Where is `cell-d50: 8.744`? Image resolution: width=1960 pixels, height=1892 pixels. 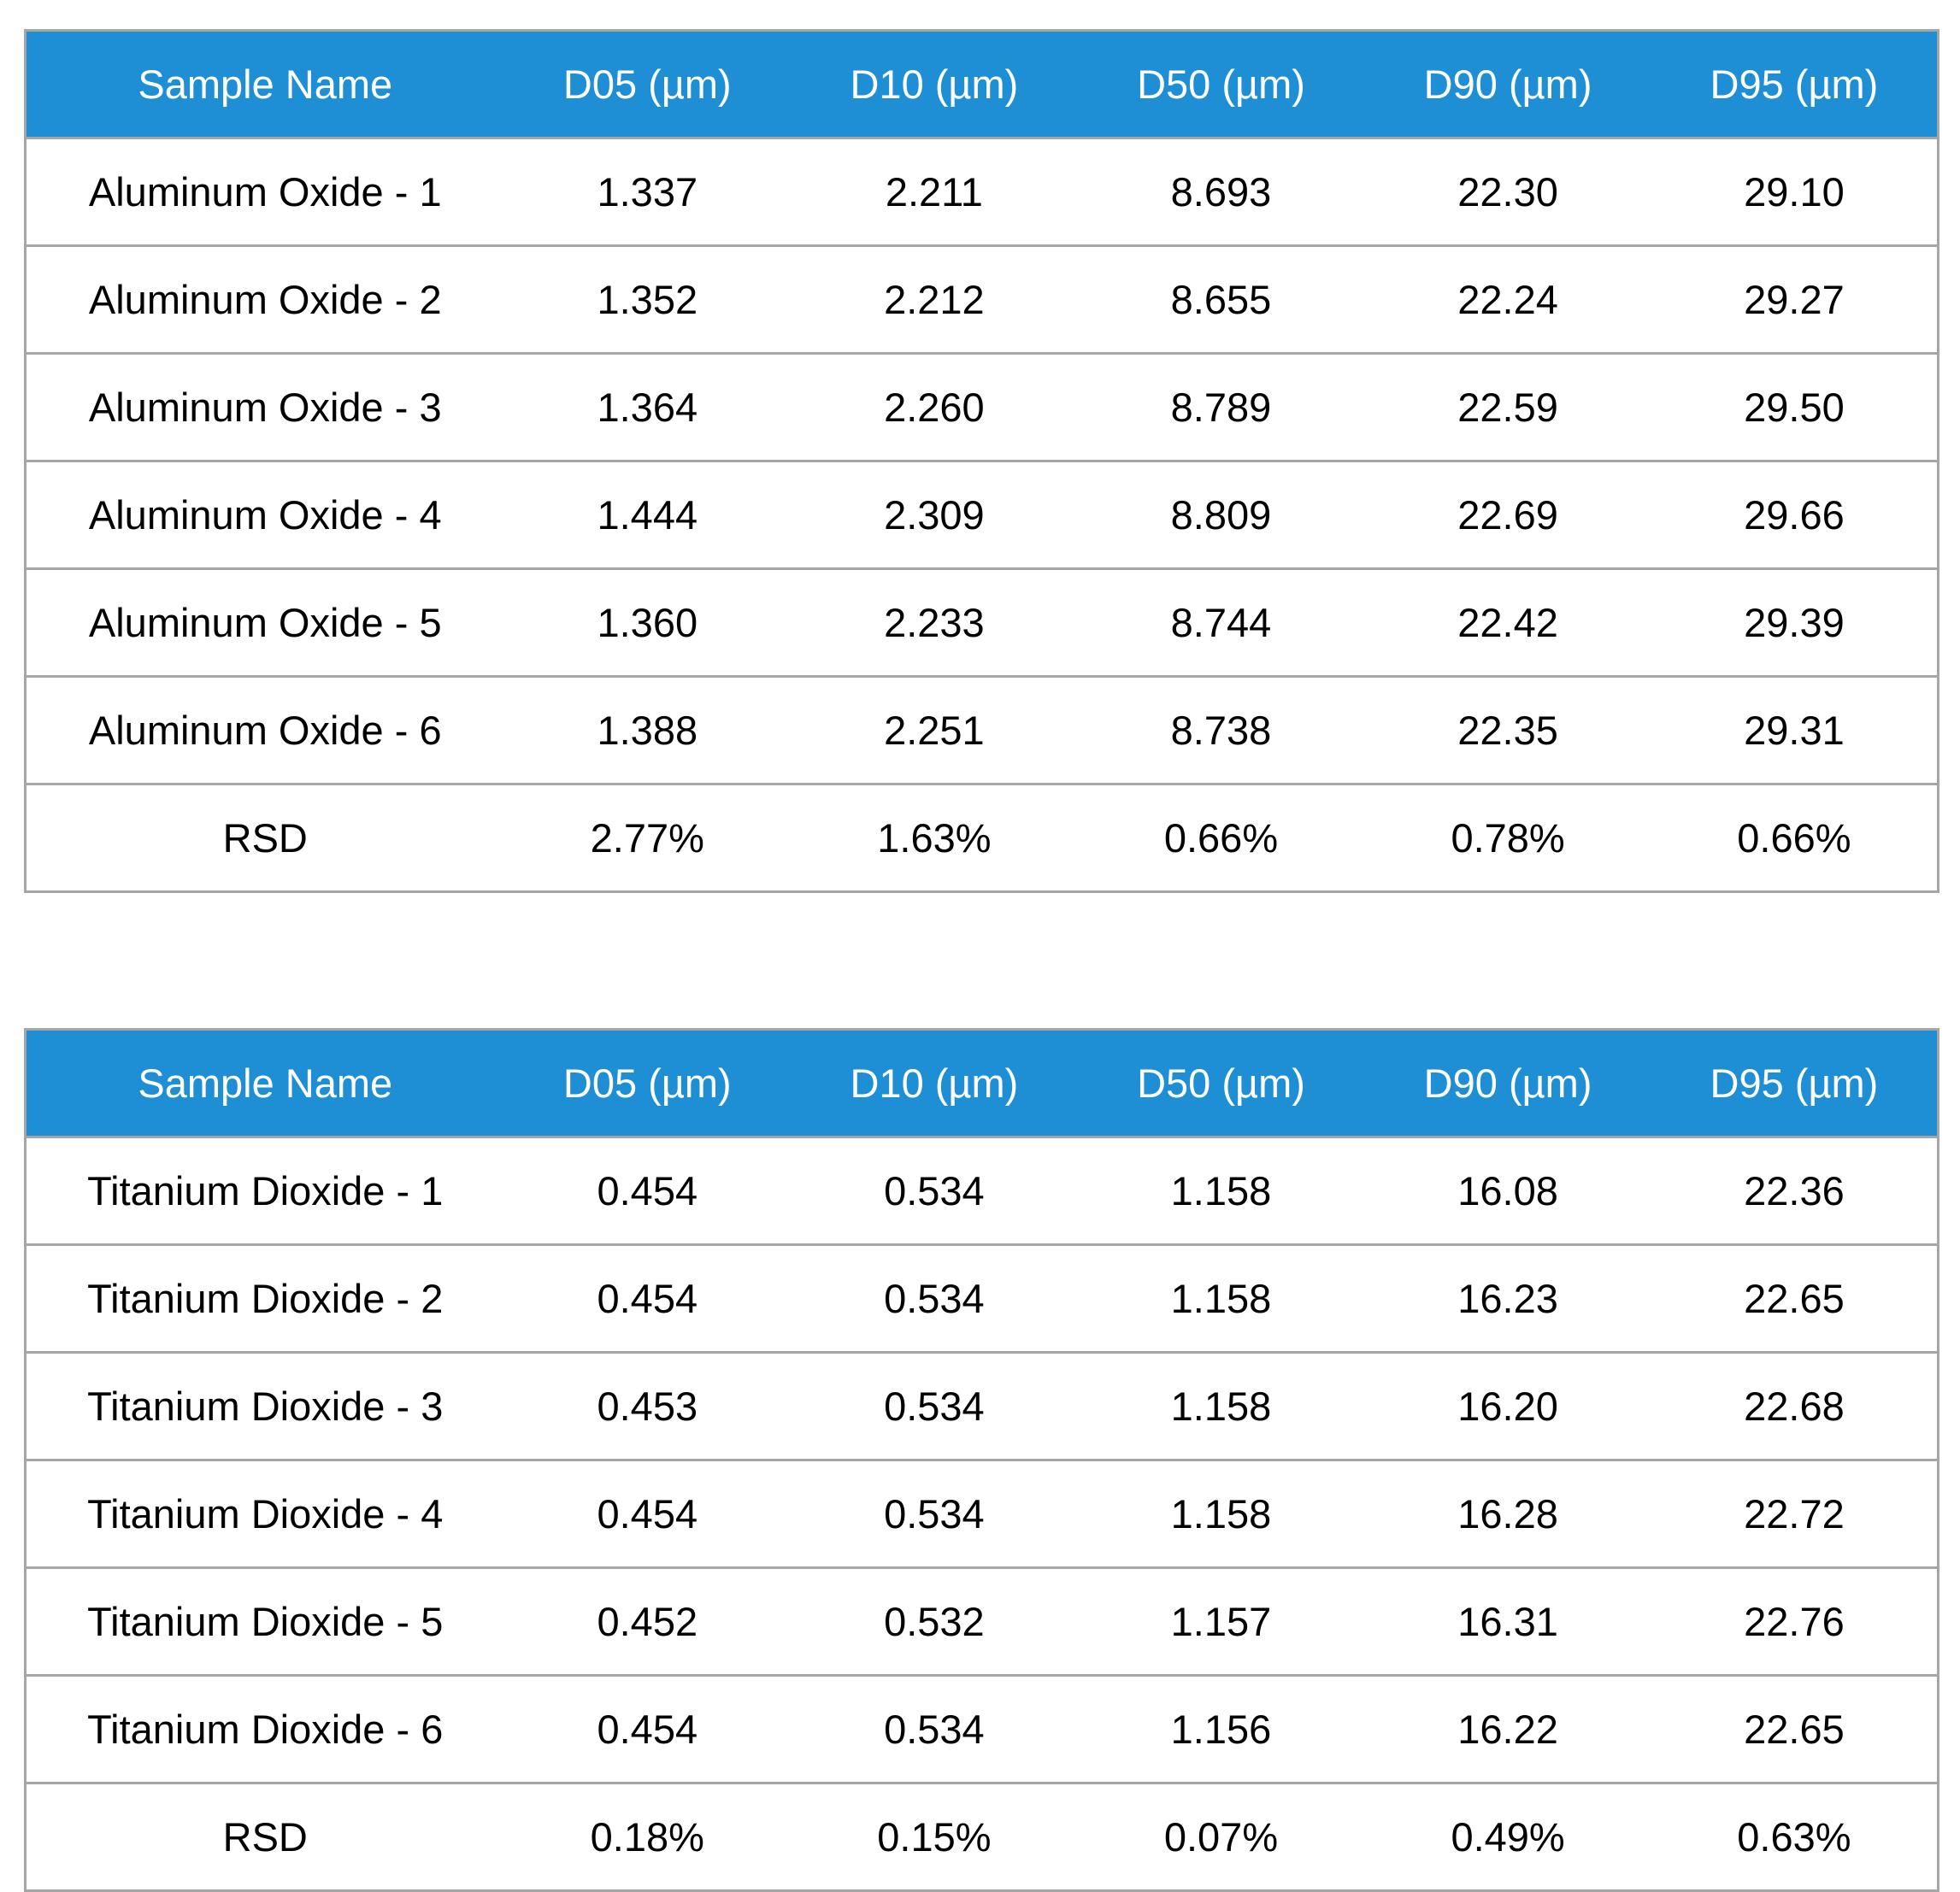
cell-d50: 8.744 is located at coordinates (1221, 622).